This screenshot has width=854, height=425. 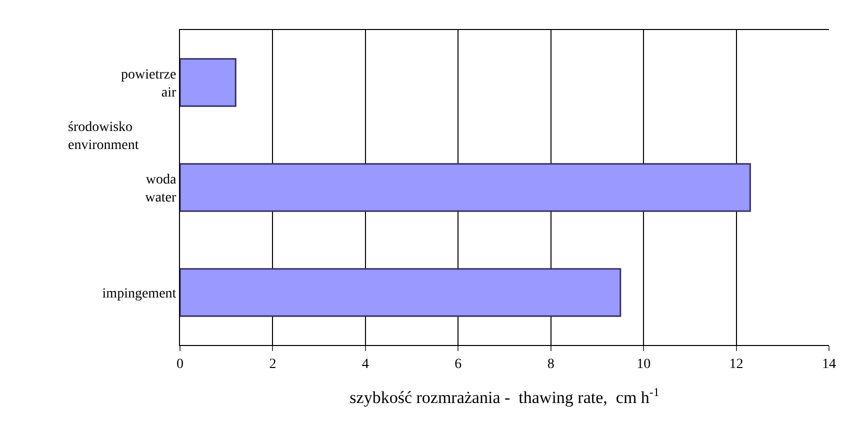 What do you see at coordinates (139, 294) in the screenshot?
I see `y-tick-label: impingement` at bounding box center [139, 294].